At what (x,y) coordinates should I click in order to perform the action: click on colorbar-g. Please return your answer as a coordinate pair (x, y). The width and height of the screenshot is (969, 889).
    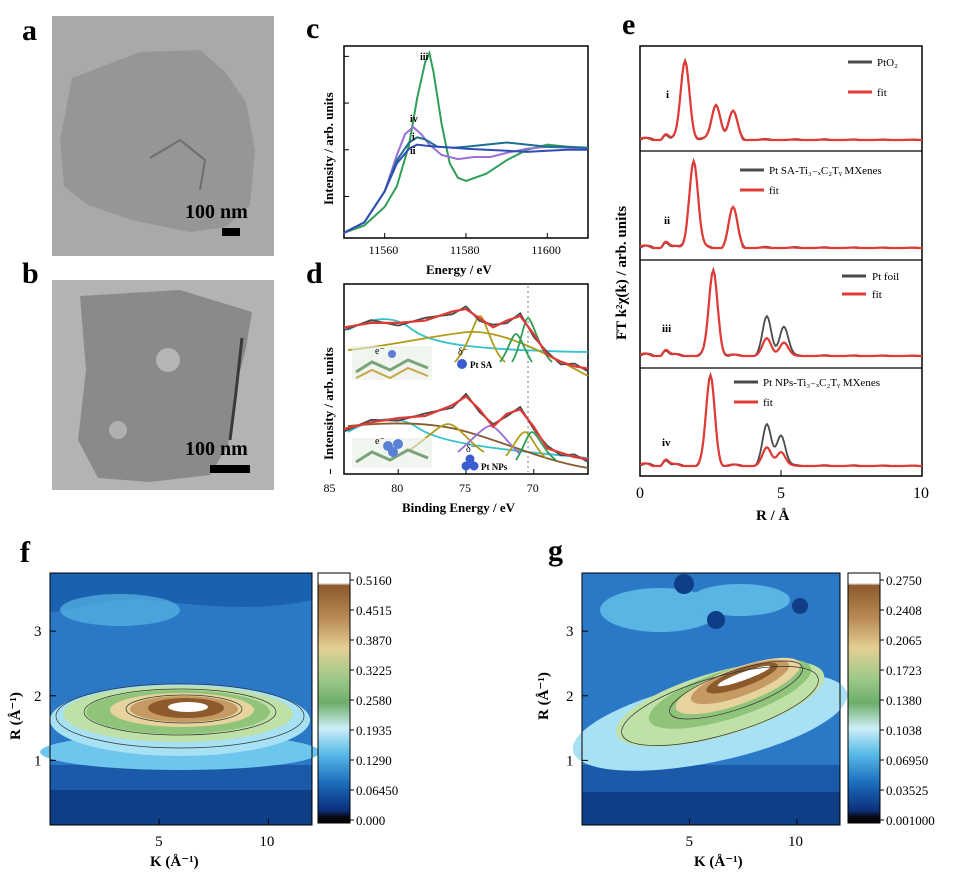
    Looking at the image, I should click on (864, 698).